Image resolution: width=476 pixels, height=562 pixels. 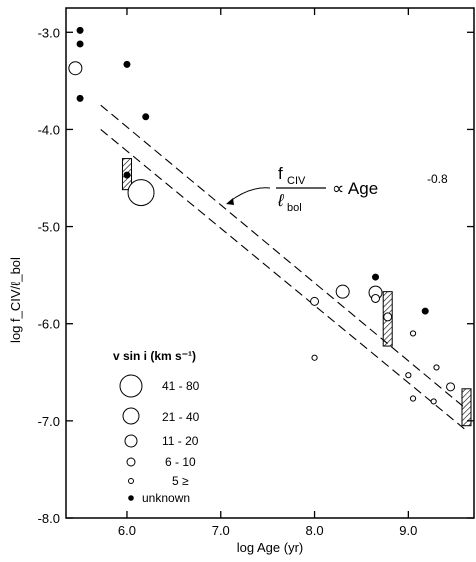 What do you see at coordinates (180, 462) in the screenshot?
I see `legend-label-6-10: 6 - 10` at bounding box center [180, 462].